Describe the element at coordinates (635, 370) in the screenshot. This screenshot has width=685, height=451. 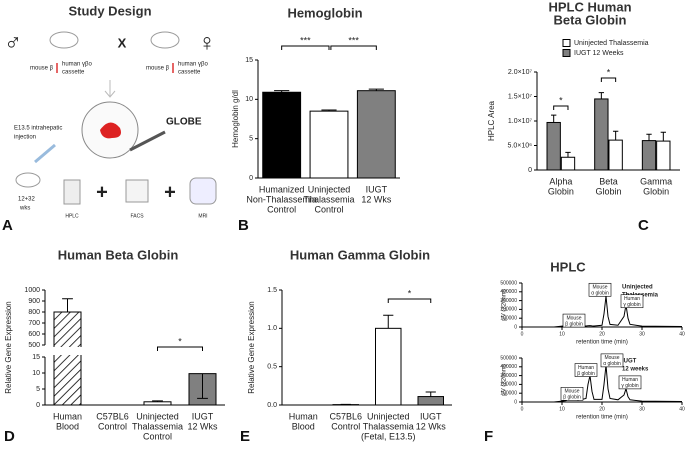
I see `annotation: 12 weeks` at that location.